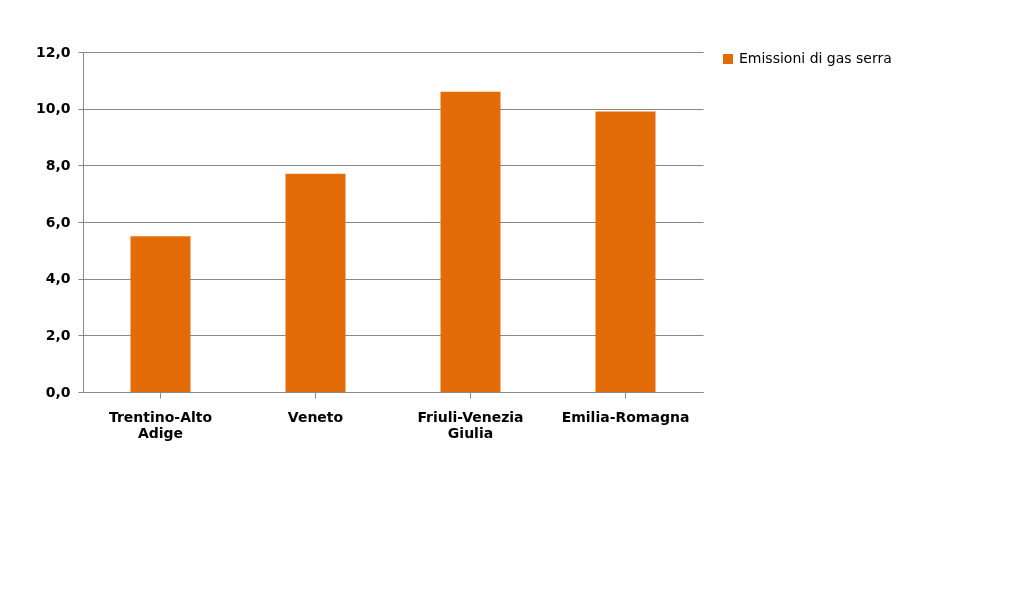 The width and height of the screenshot is (1024, 606). What do you see at coordinates (53, 51) in the screenshot?
I see `y-tick-label: 12,0` at bounding box center [53, 51].